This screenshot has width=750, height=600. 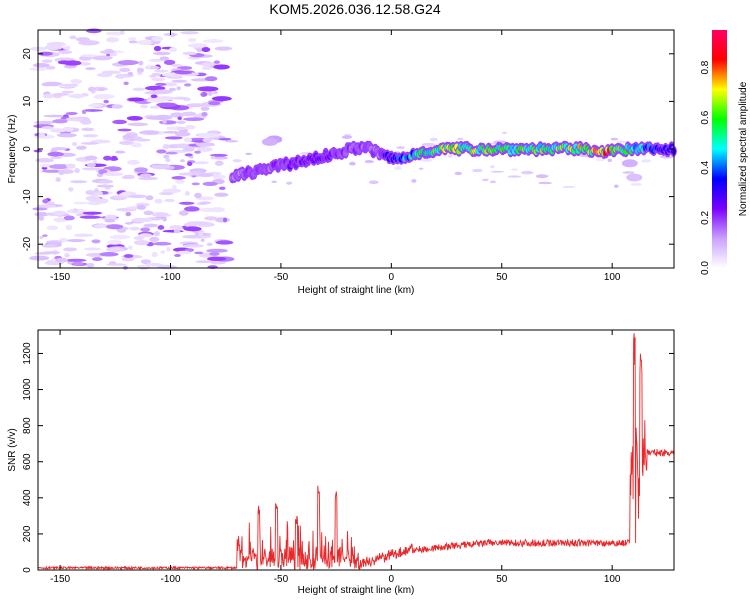 What do you see at coordinates (27, 353) in the screenshot?
I see `y-tick-label: 1200` at bounding box center [27, 353].